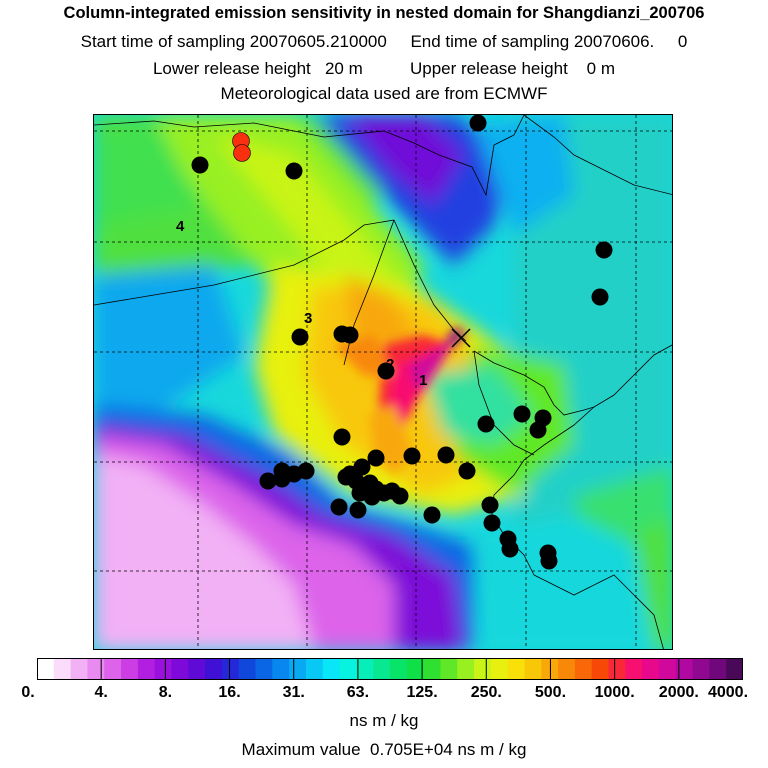 The image size is (768, 768). I want to click on meteo-source-line: Meteorological data used are from ECMWF, so click(384, 93).